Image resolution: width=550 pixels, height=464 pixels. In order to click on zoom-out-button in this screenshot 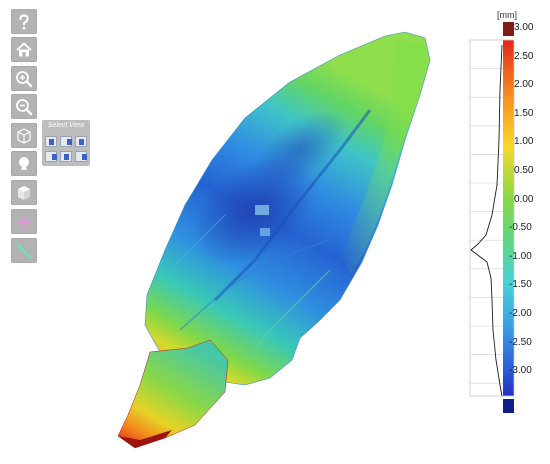, I will do `click(24, 106)`.